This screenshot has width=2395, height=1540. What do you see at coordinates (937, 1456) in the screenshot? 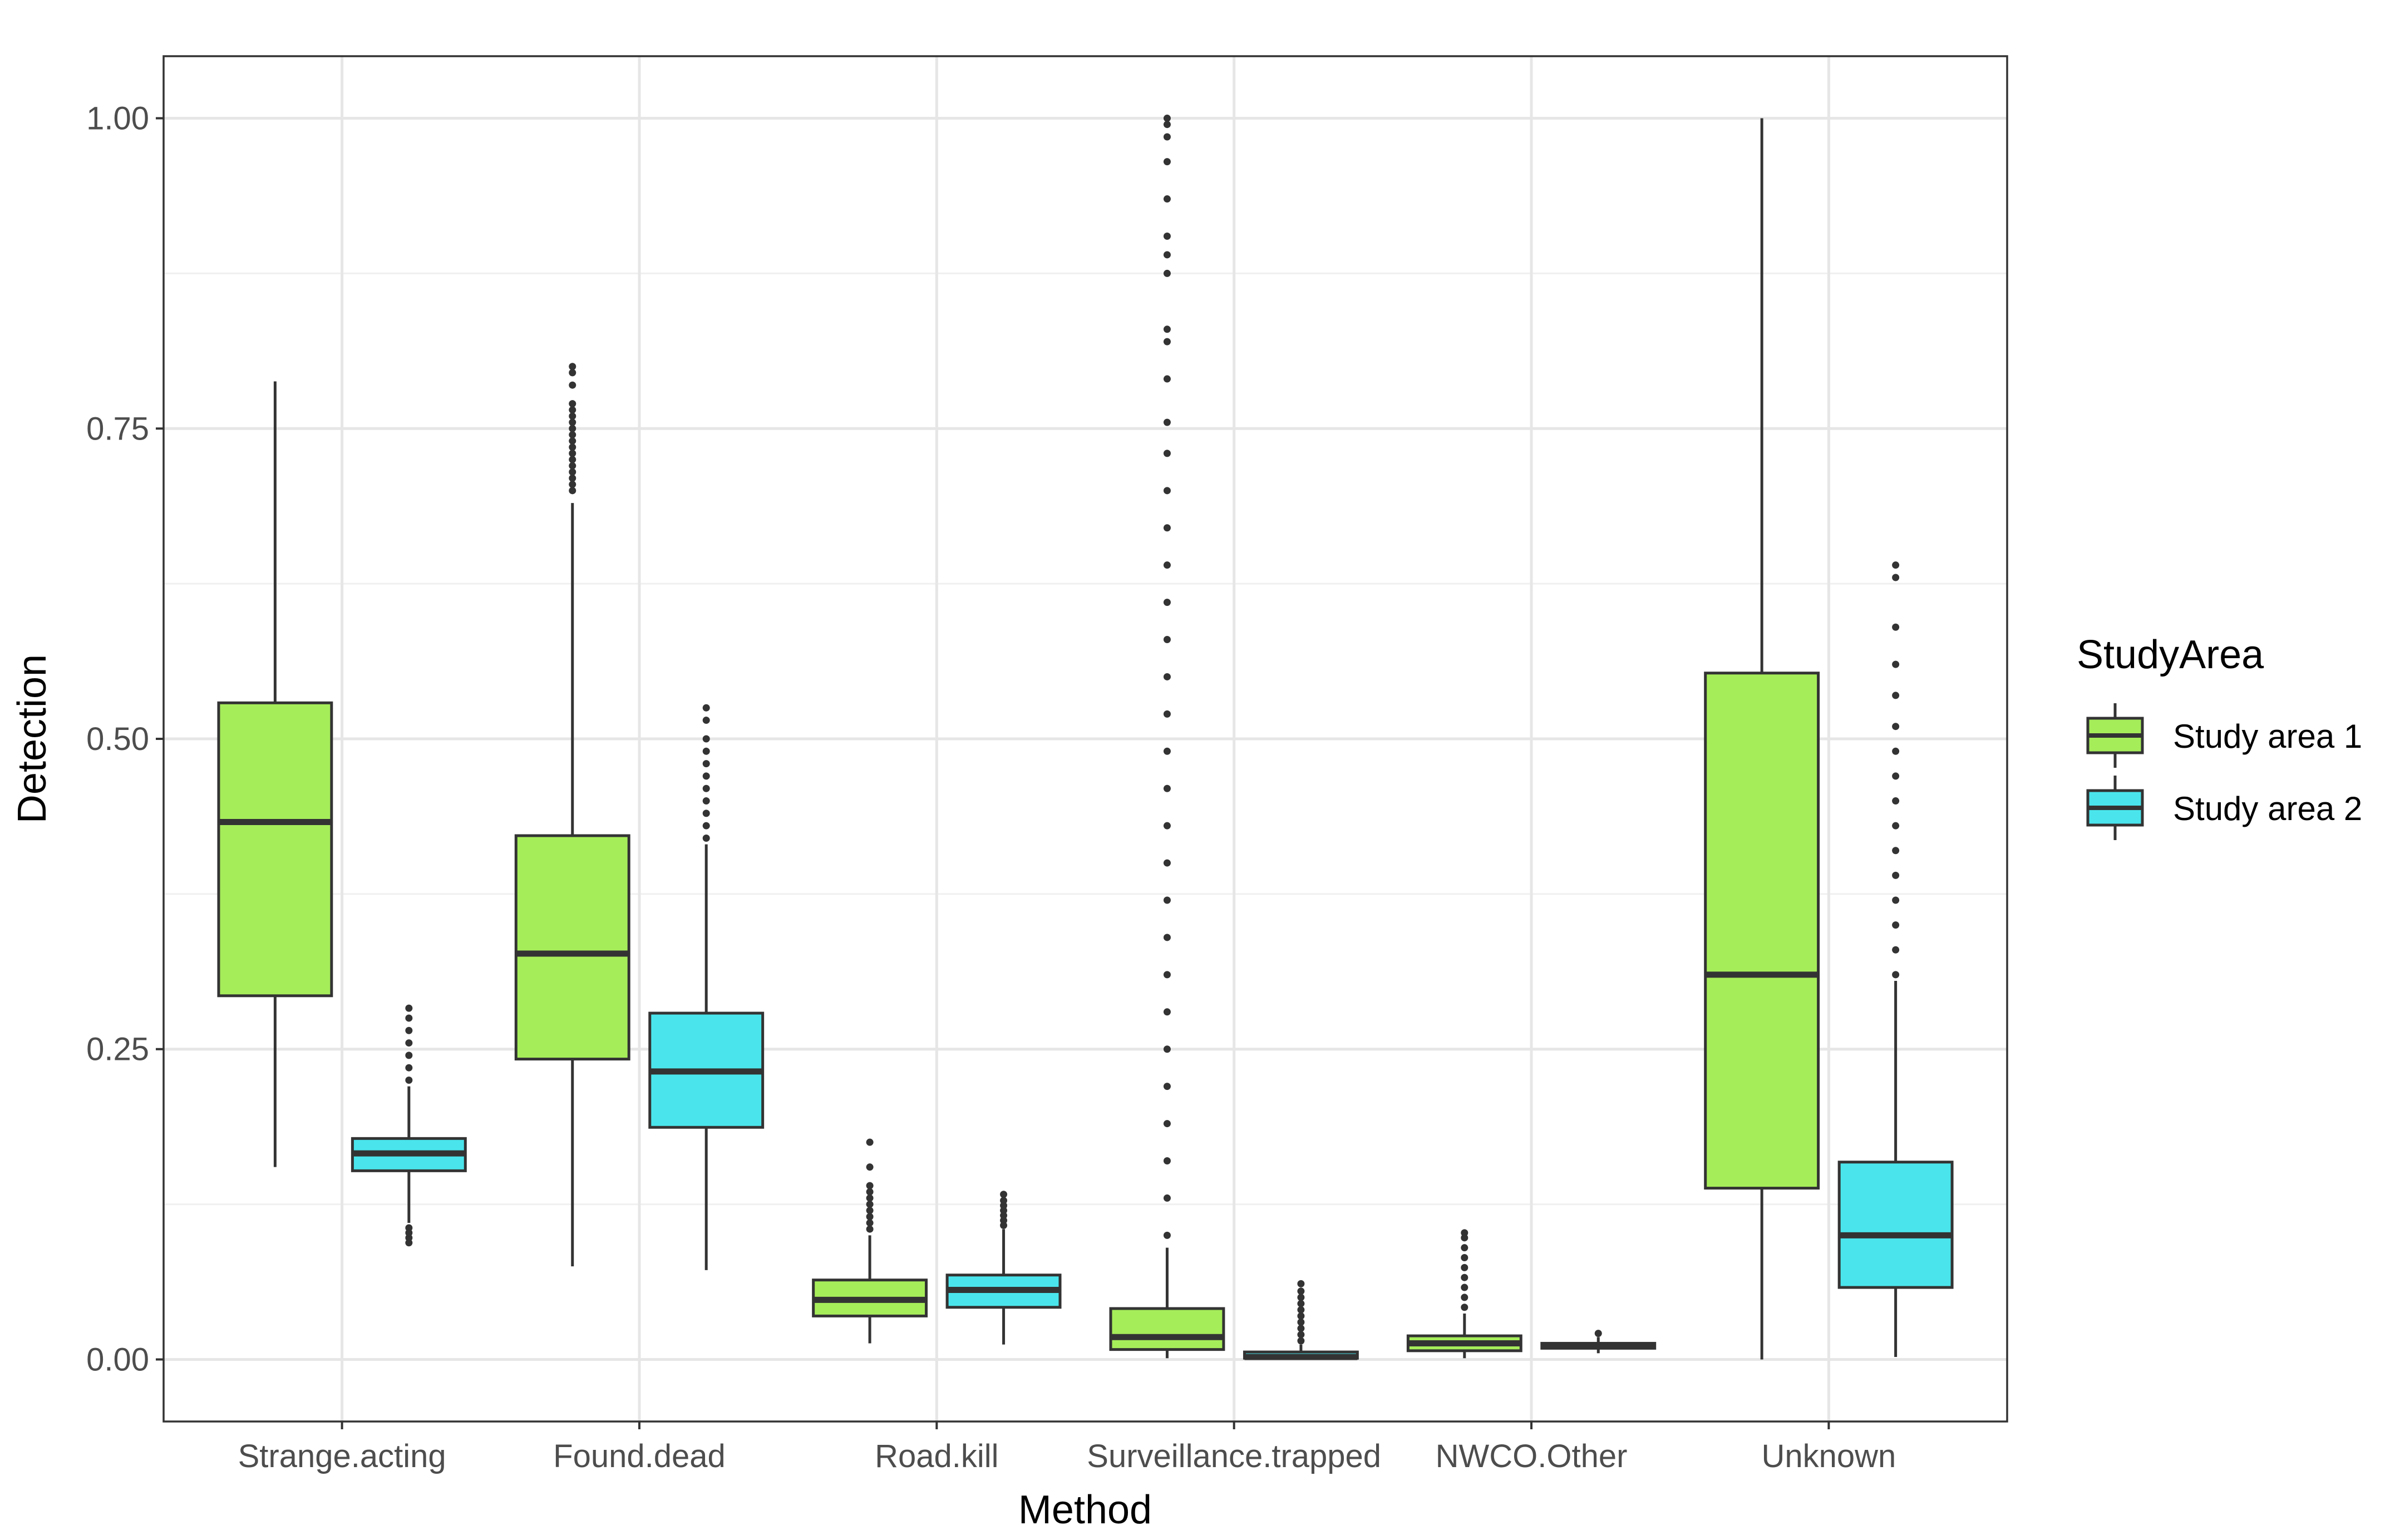
I see `x-tick-label: Road.kill` at bounding box center [937, 1456].